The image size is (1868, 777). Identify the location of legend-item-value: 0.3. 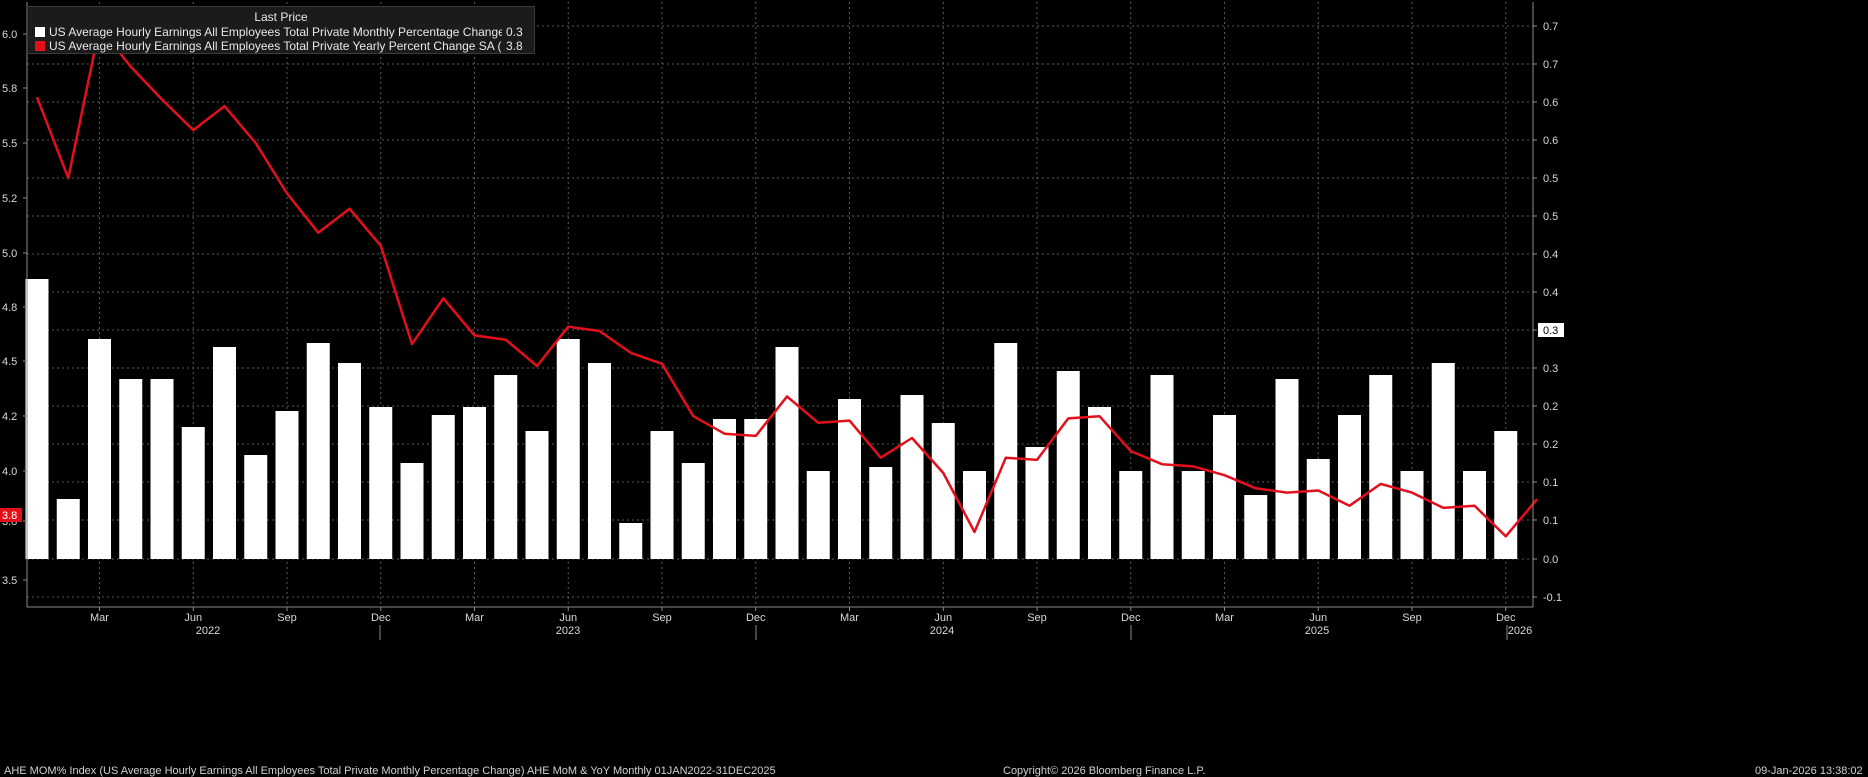
(514, 32).